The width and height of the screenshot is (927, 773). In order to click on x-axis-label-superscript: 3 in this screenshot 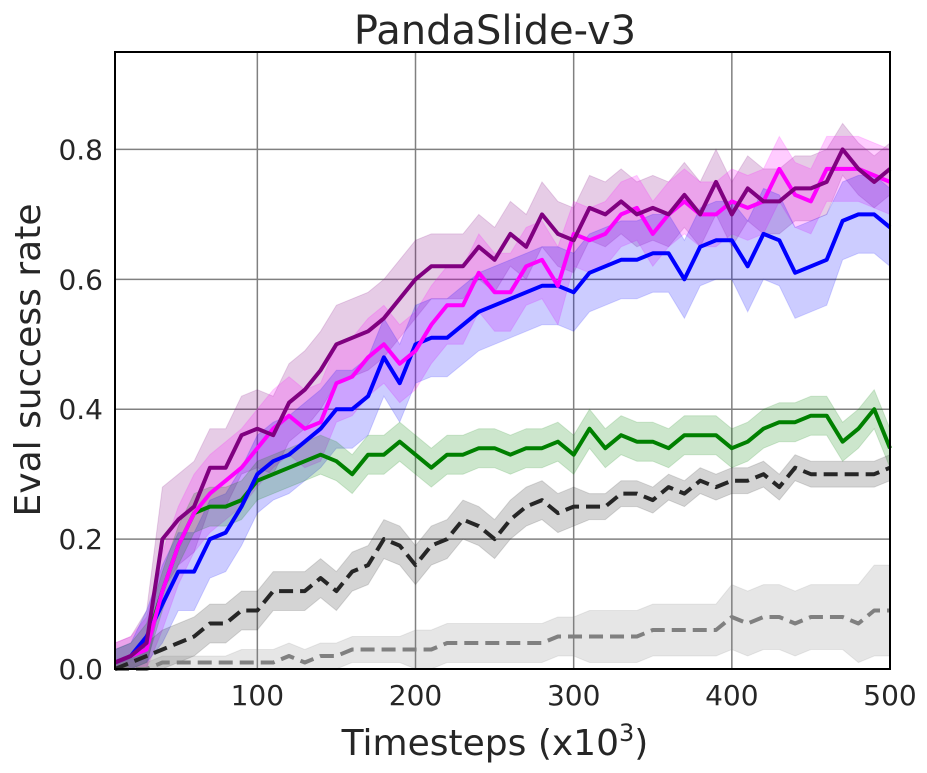, I will do `click(626, 733)`.